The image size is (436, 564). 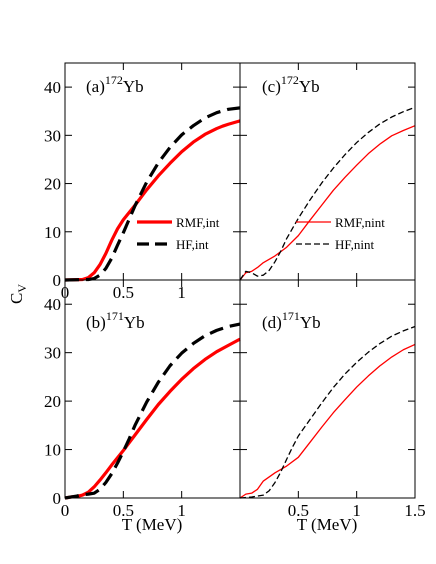 I want to click on y-tick-label-a-3: 30, so click(x=52, y=135).